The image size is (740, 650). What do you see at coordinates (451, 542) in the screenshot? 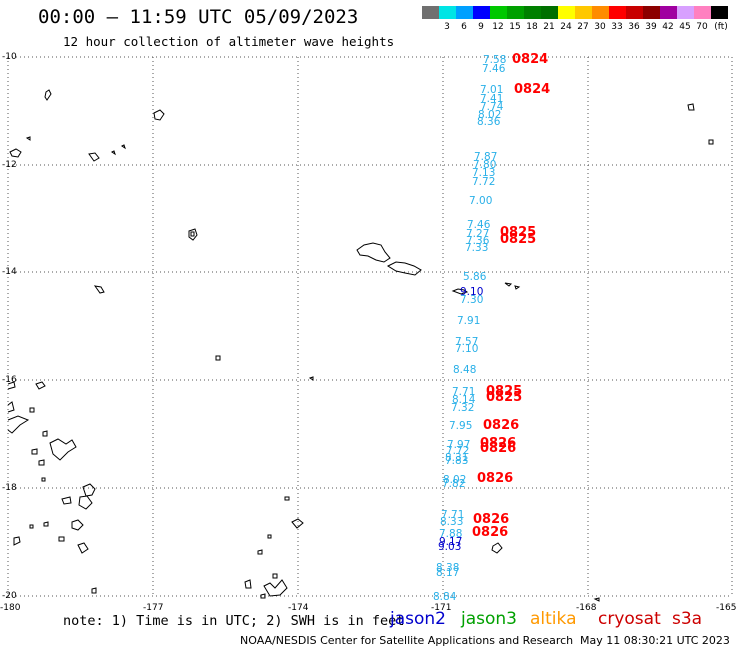
I see `wave-height-value: 9.17` at bounding box center [451, 542].